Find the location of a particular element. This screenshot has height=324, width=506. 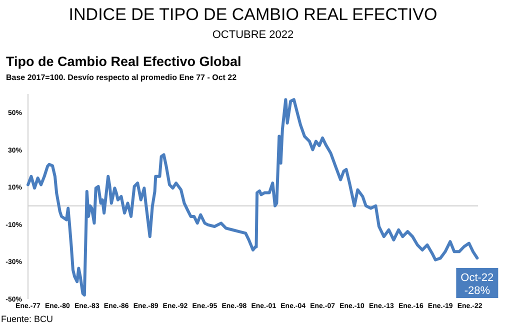

text: Base 2017=100. Desvío respecto al promedio Ene 77 - Oct 22 is located at coordinates (122, 77).